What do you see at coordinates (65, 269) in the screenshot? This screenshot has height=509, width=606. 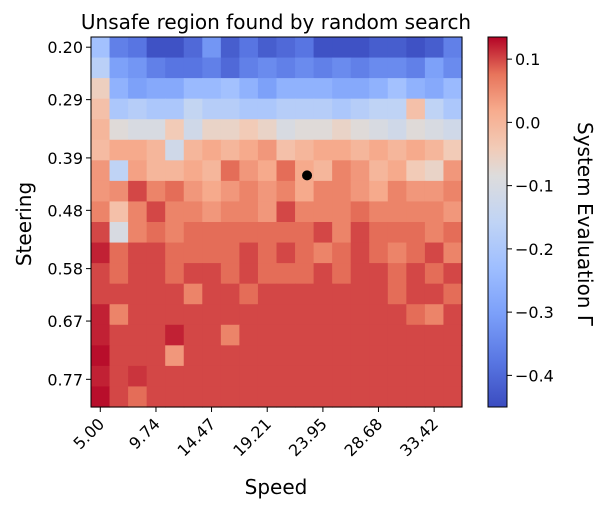 I see `y-tick-label: 0.58` at bounding box center [65, 269].